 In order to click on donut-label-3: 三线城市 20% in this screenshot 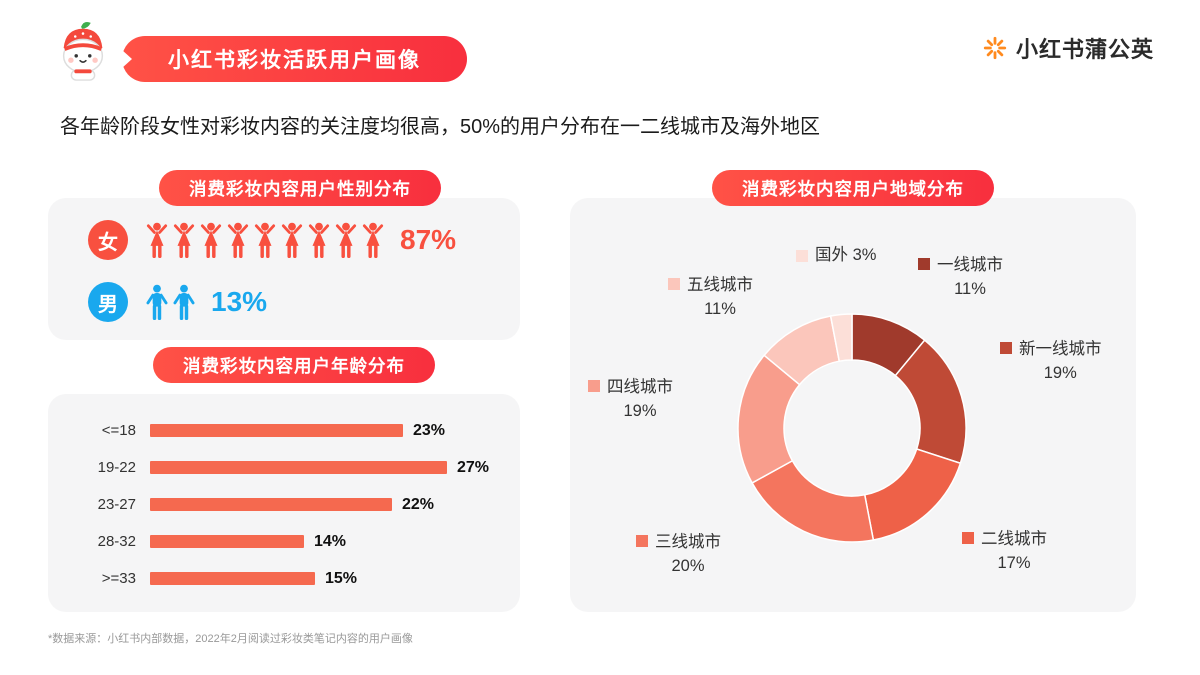, I will do `click(678, 555)`.